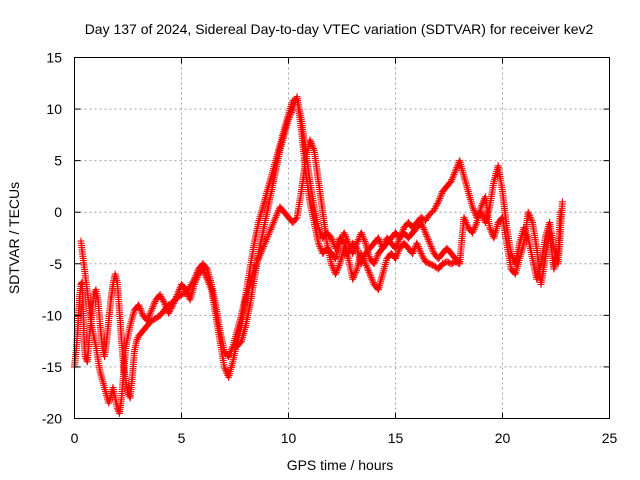 Image resolution: width=640 pixels, height=480 pixels. Describe the element at coordinates (340, 465) in the screenshot. I see `x-axis-label: GPS time / hours` at that location.